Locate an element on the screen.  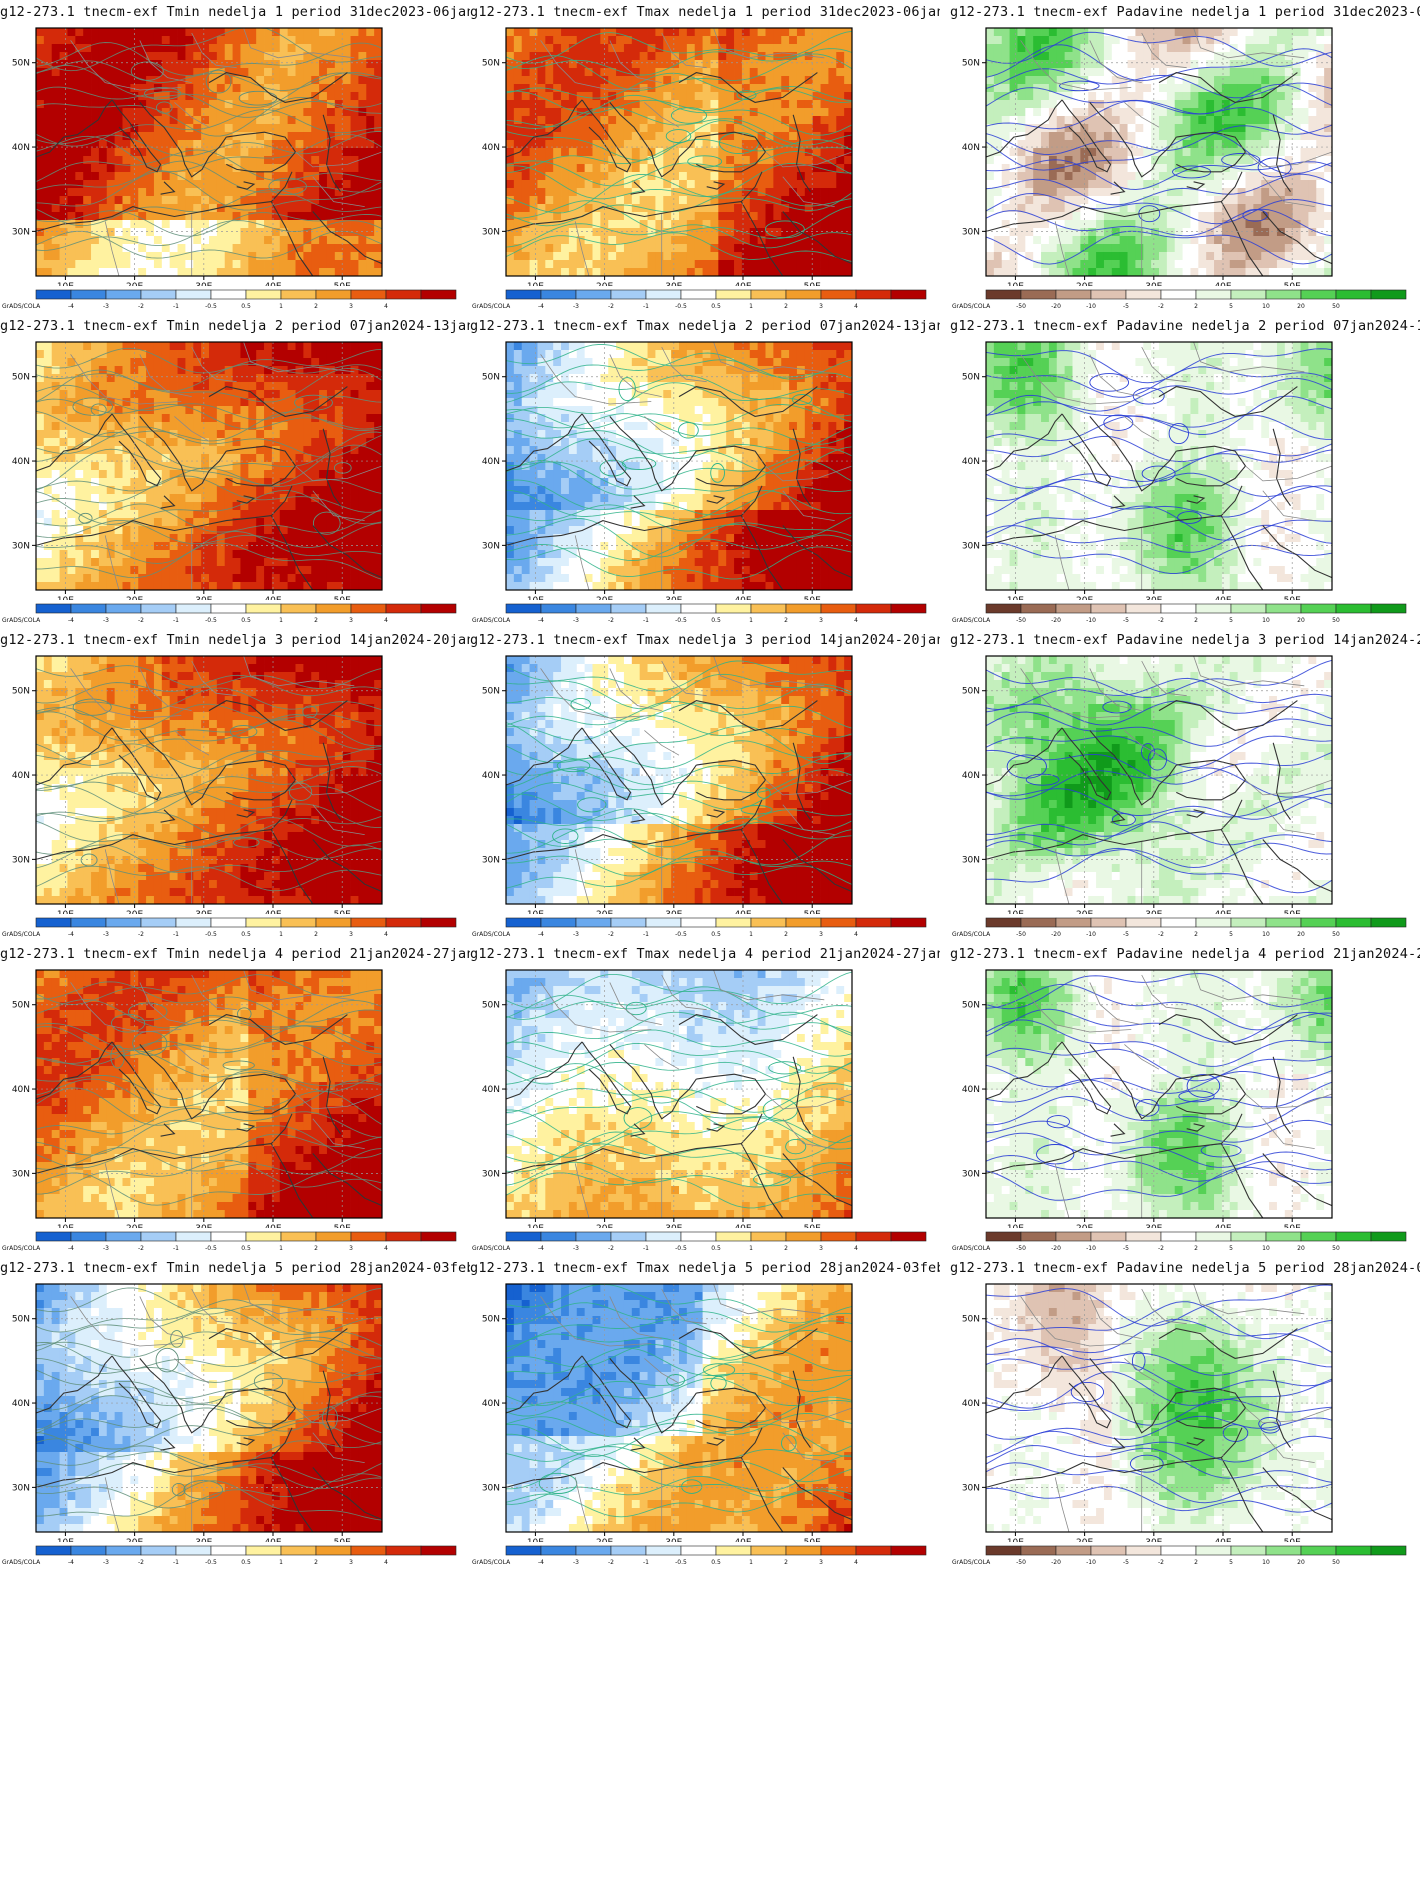
colorbar-label: -10 is located at coordinates (1091, 1248).